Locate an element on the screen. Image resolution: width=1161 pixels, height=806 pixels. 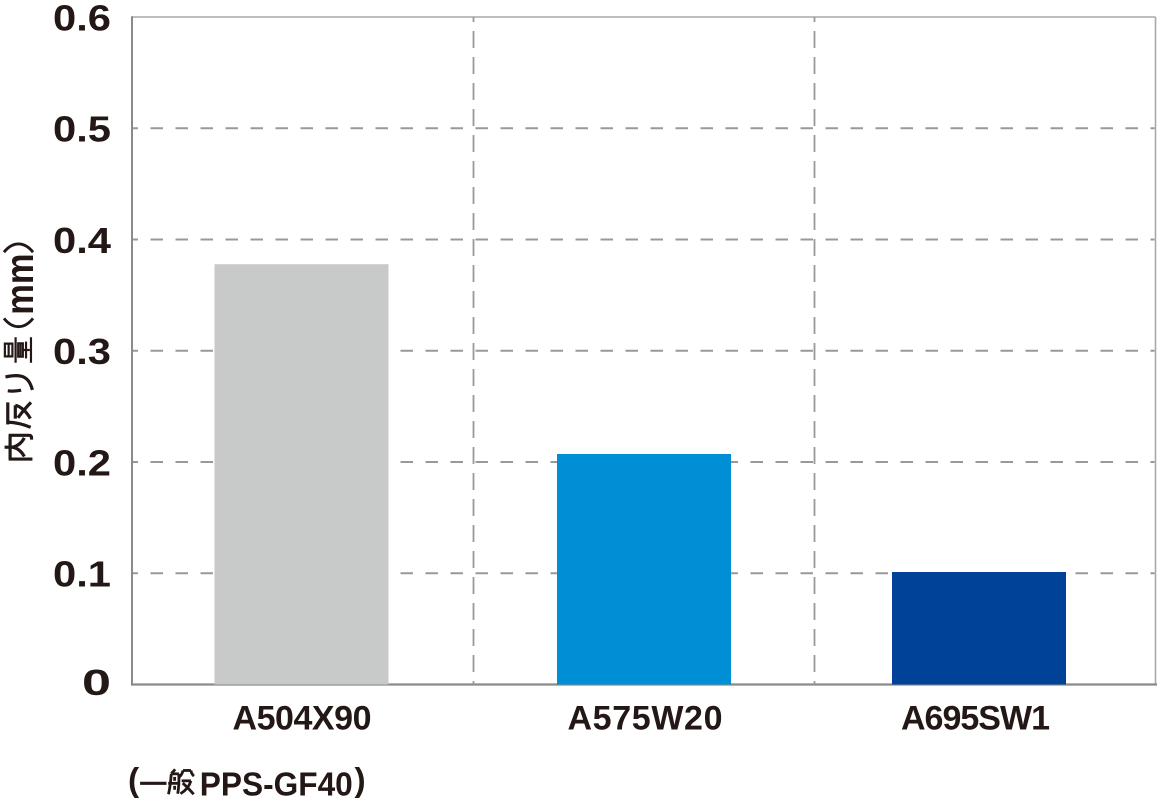
svg-text: A575W20 is located at coordinates (645, 719).